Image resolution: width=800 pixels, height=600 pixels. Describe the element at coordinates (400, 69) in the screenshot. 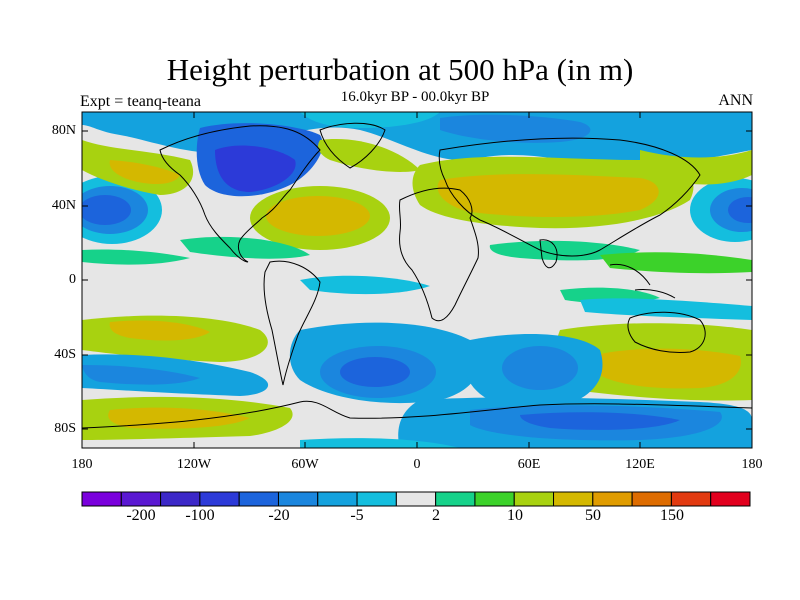

I see `figure-title: Height perturbation at 500 hPa (in m)` at that location.